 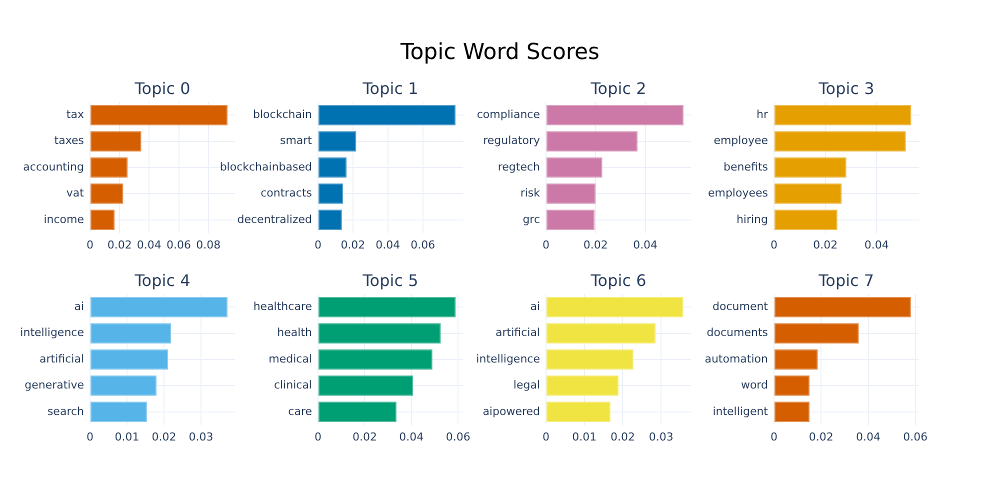 What do you see at coordinates (282, 306) in the screenshot?
I see `y-tick-label: healthcare` at bounding box center [282, 306].